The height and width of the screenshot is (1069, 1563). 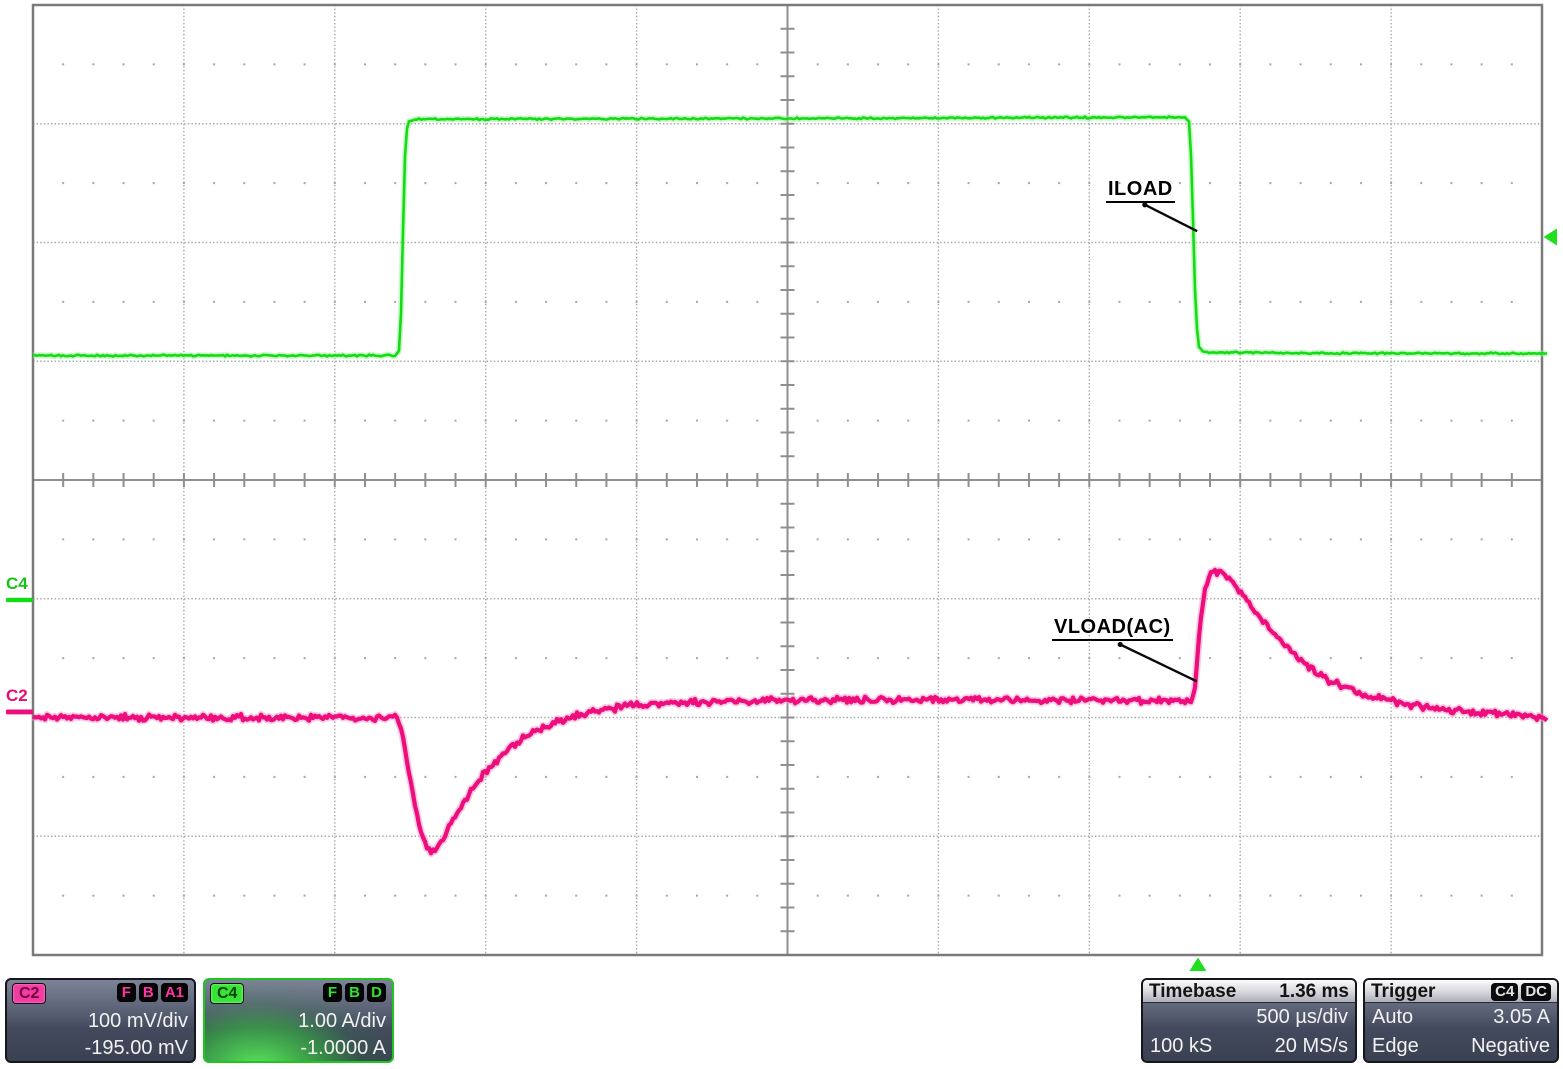 I want to click on c2-flag-f-badge: F, so click(x=126, y=992).